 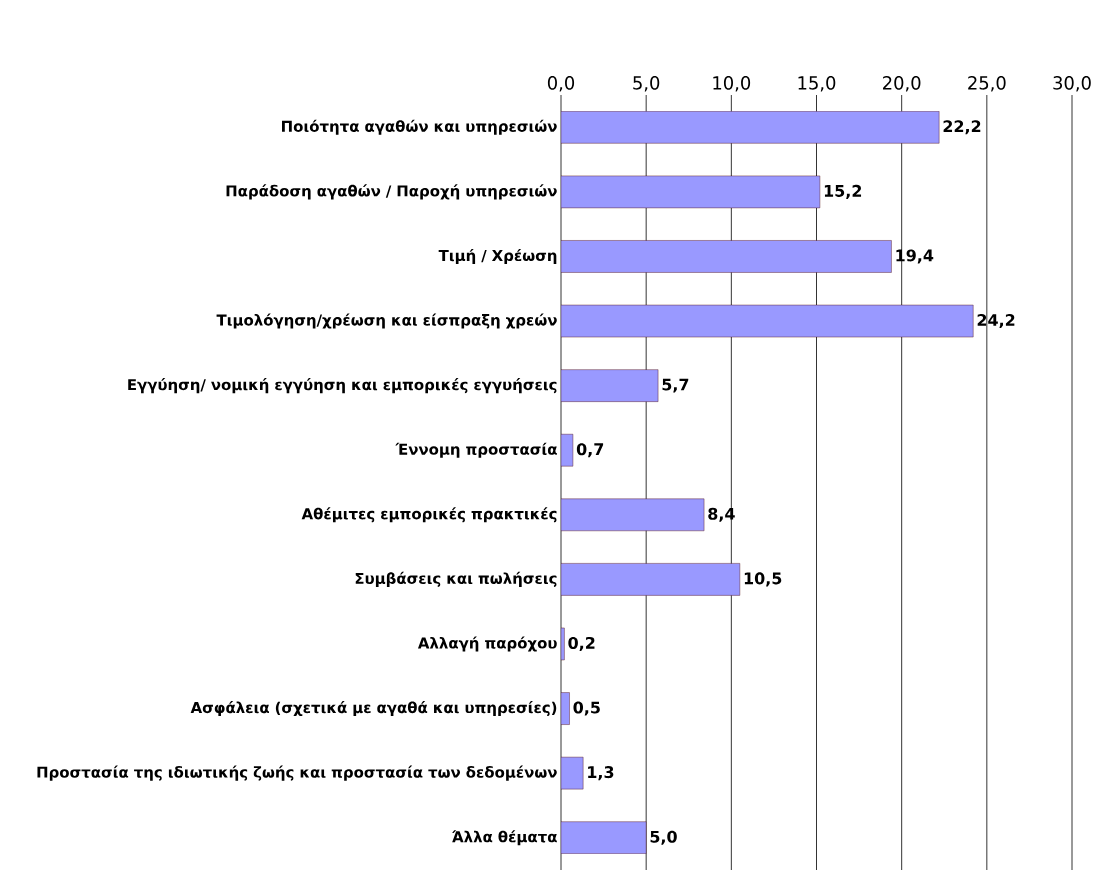 What do you see at coordinates (843, 191) in the screenshot?
I see `data-label: 15,2` at bounding box center [843, 191].